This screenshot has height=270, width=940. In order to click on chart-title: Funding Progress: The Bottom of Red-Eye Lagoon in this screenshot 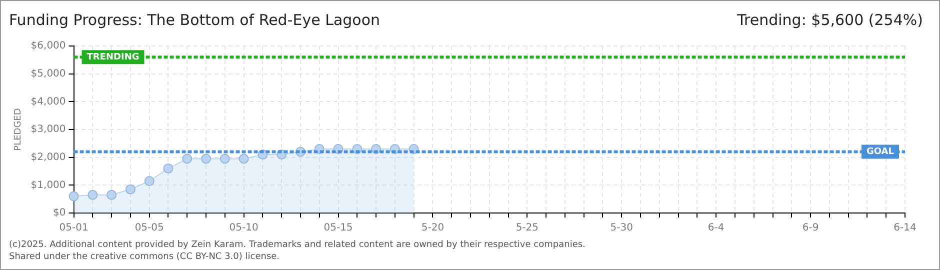, I will do `click(194, 20)`.